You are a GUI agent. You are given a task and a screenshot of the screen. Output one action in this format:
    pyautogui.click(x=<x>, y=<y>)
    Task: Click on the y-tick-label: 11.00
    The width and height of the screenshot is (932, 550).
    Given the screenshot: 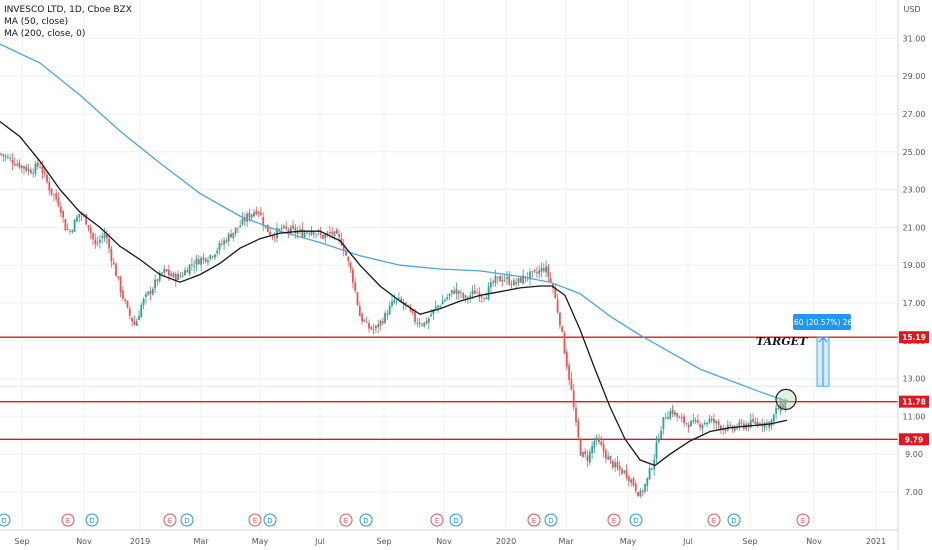 What is the action you would take?
    pyautogui.click(x=914, y=416)
    